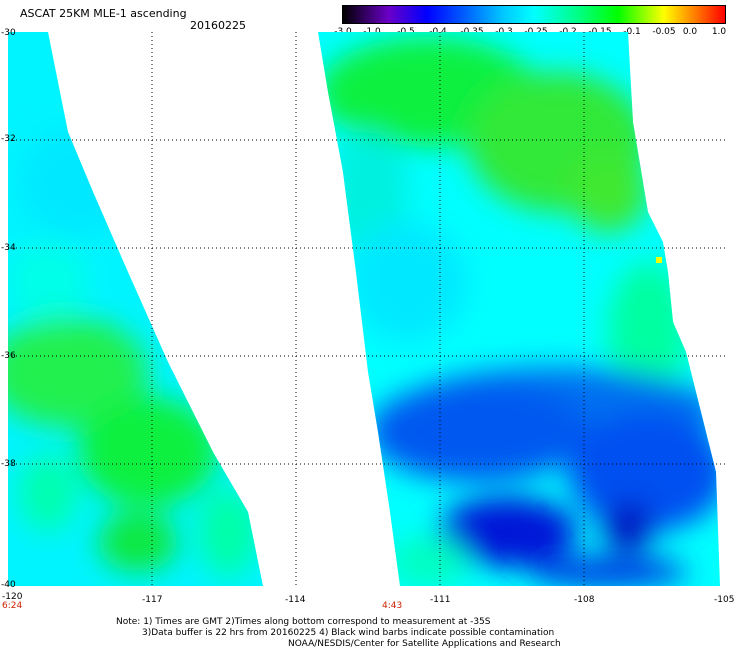 Image resolution: width=740 pixels, height=650 pixels. I want to click on lat-tick: -36, so click(8, 356).